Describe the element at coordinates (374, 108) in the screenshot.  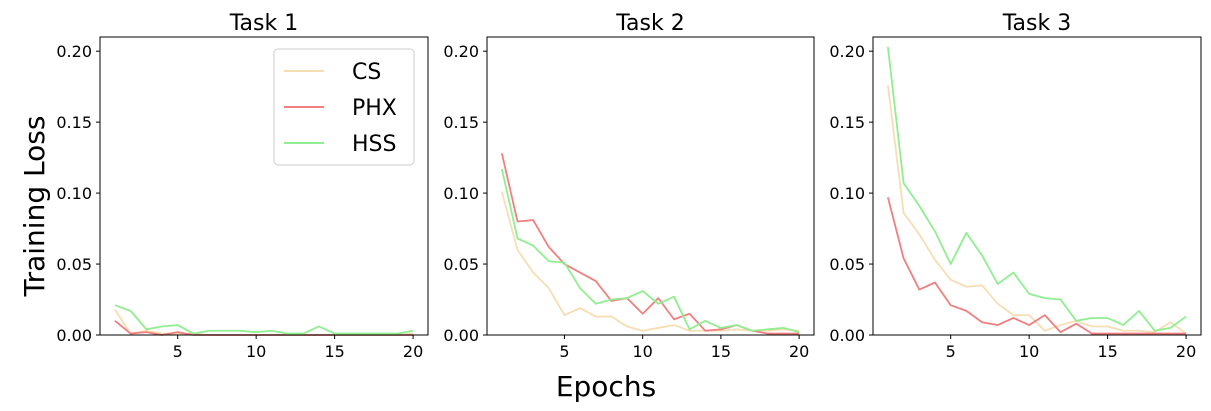
I see `legend-label-phx: PHX` at that location.